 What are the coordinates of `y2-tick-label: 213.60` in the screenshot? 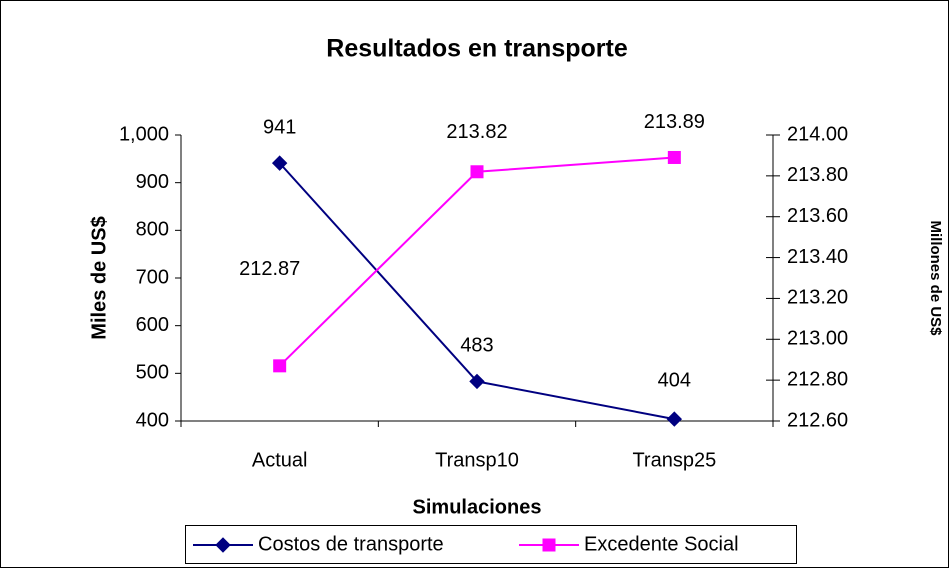 It's located at (817, 216).